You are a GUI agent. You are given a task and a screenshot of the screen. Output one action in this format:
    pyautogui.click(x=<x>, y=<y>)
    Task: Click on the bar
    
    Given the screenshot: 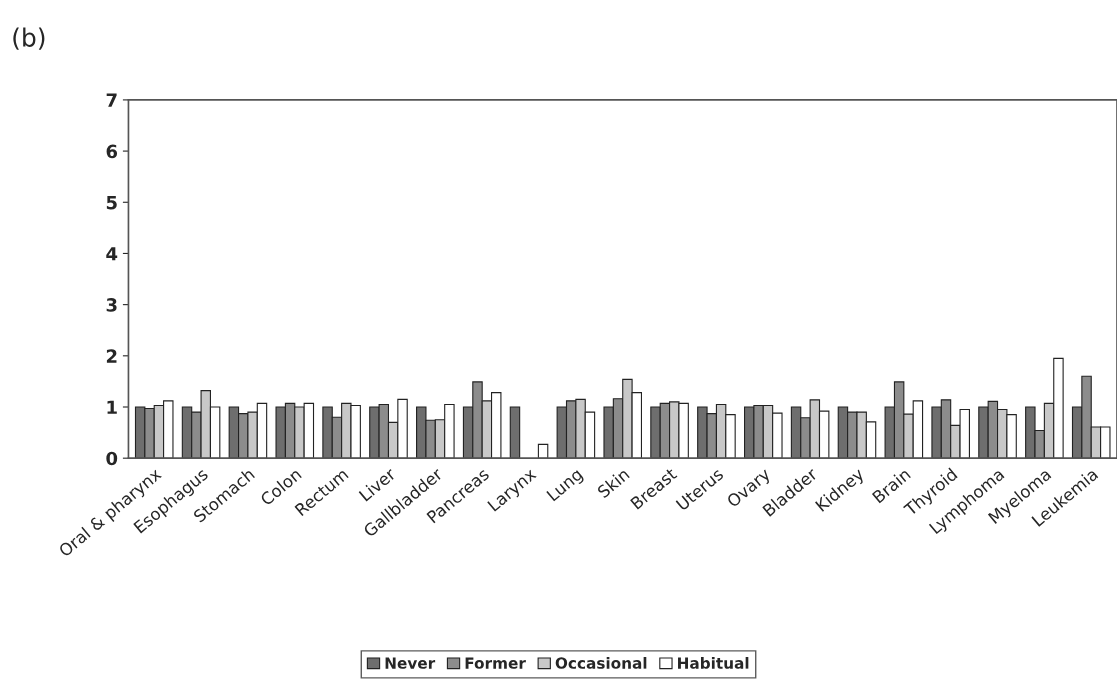 What is the action you would take?
    pyautogui.click(x=515, y=432)
    